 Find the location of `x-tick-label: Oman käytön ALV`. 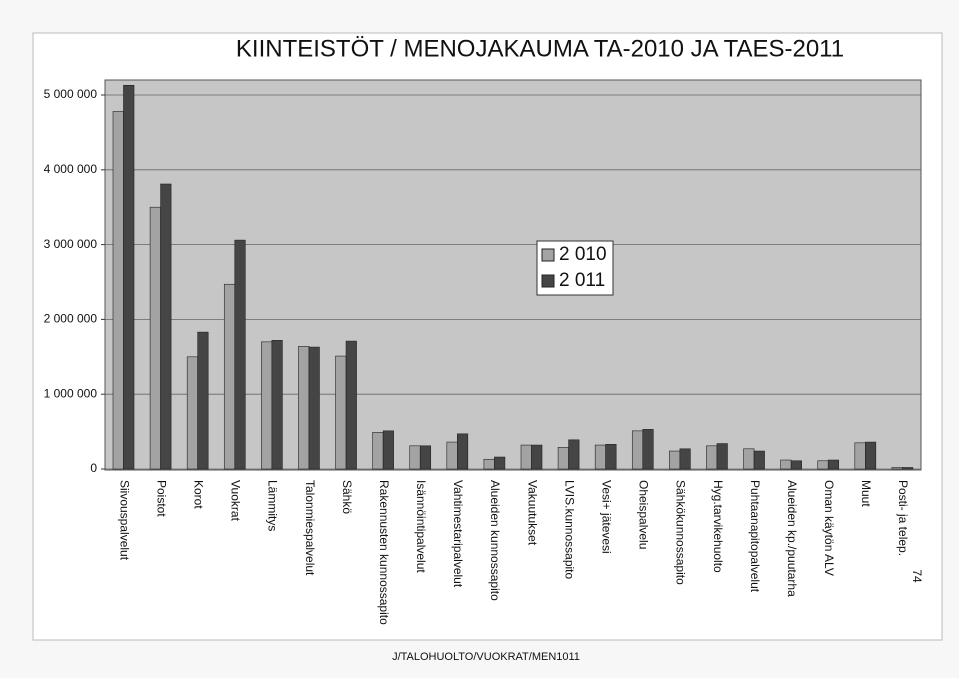

x-tick-label: Oman käytön ALV is located at coordinates (829, 528).